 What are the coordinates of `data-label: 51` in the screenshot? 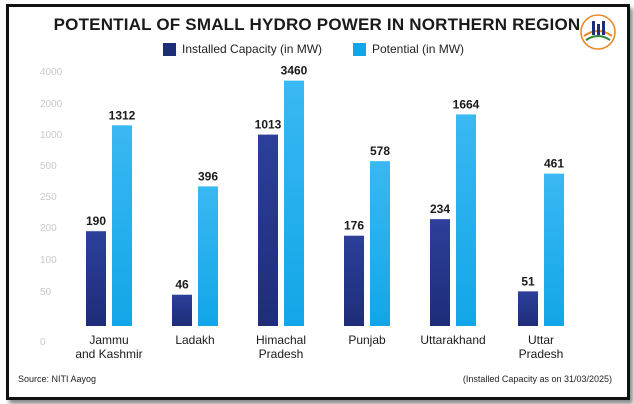 It's located at (528, 281).